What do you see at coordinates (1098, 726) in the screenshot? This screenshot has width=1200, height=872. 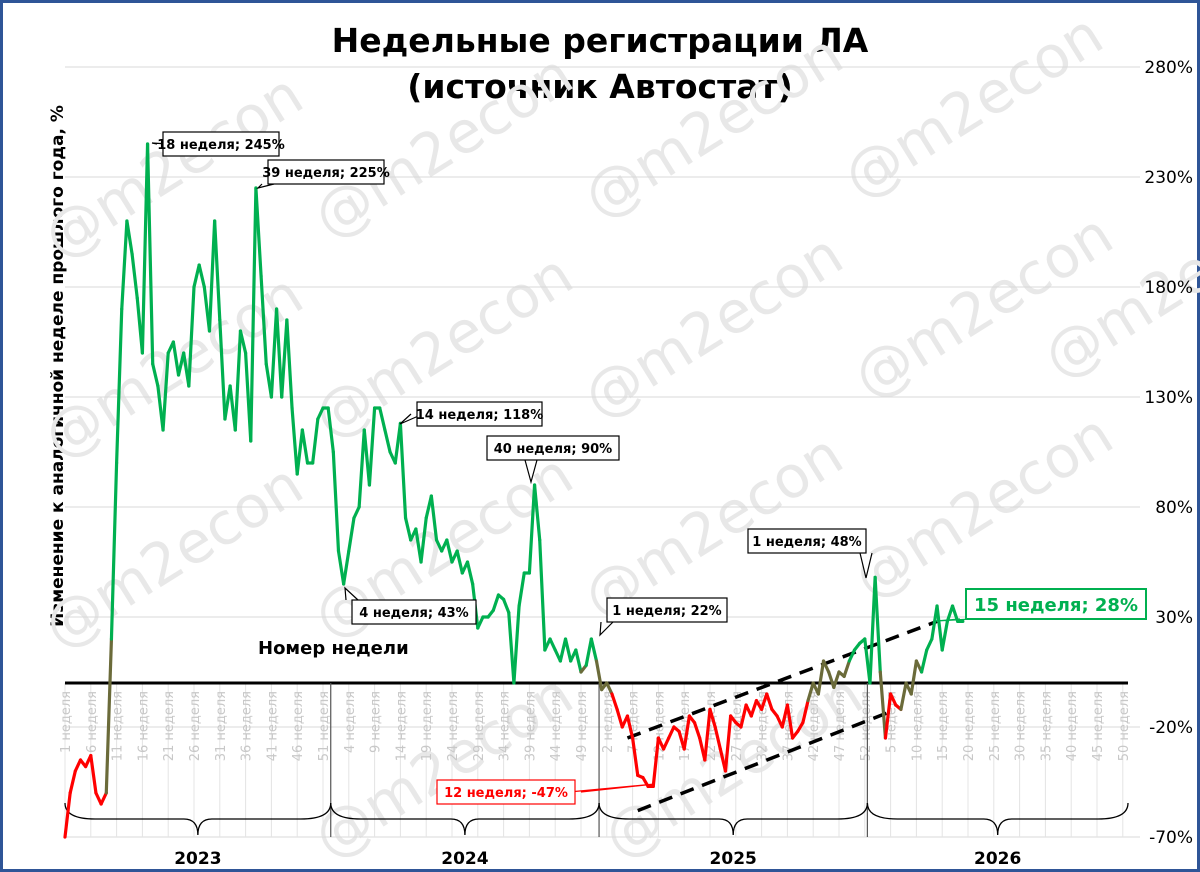 I see `x-tick-label: 45 неделя` at bounding box center [1098, 726].